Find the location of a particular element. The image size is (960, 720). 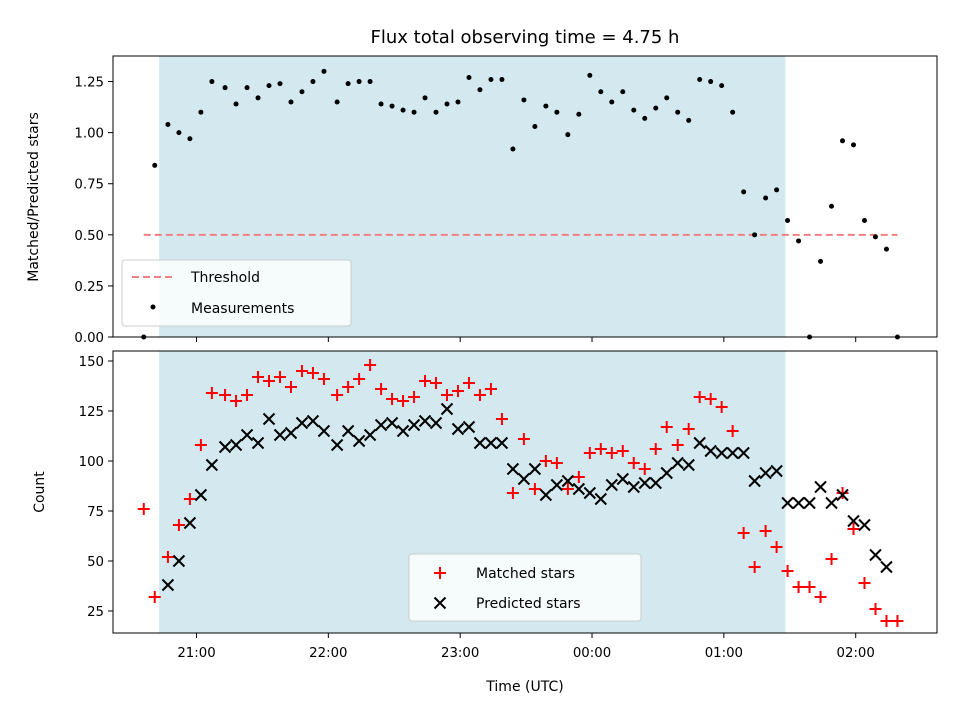

x-tick-label: 23:00 is located at coordinates (460, 653).